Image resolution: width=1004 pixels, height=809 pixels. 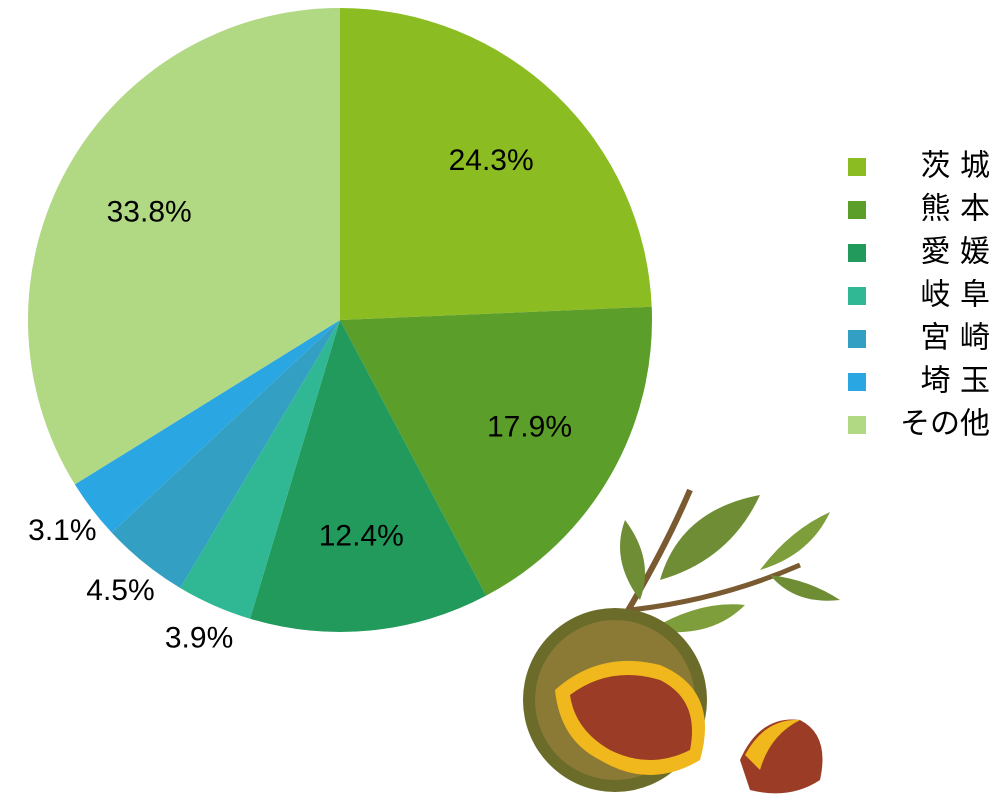 I want to click on legend-label: 宮 崎, so click(x=955, y=338).